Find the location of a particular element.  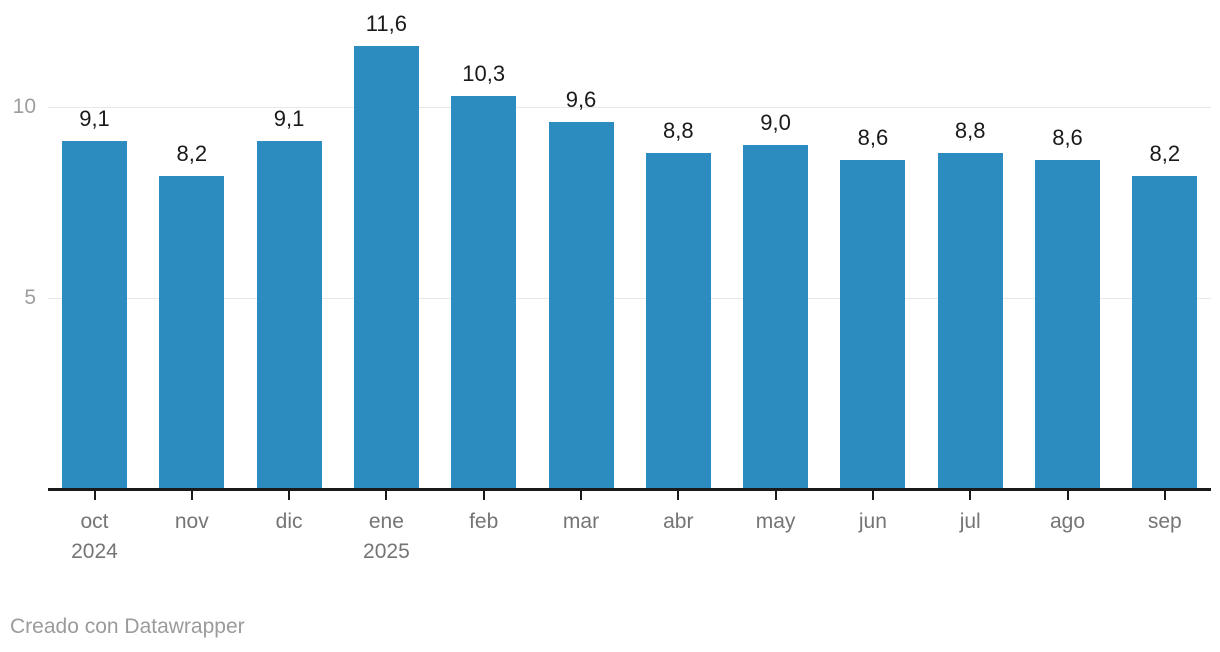

x-axis-label-may: may is located at coordinates (775, 522).